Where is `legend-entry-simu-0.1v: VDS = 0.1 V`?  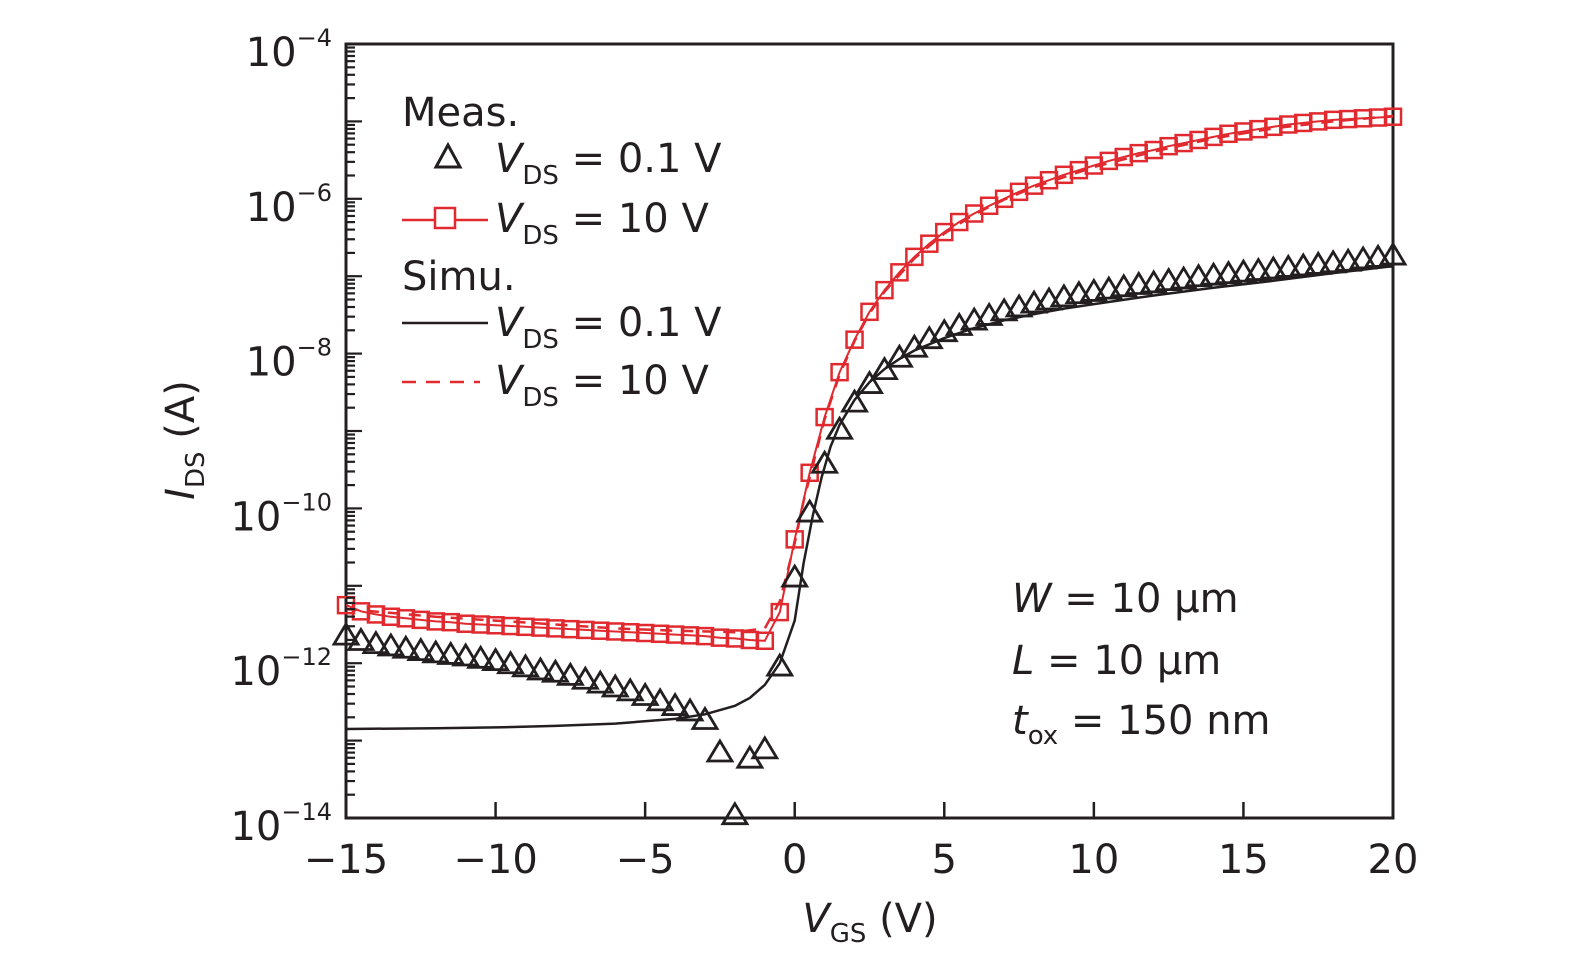
legend-entry-simu-0.1v: VDS = 0.1 V is located at coordinates (562, 327).